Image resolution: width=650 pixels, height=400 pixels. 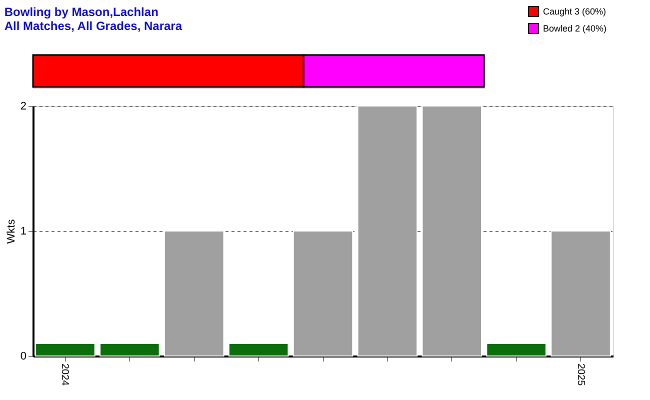 What do you see at coordinates (11, 231) in the screenshot?
I see `y-axis-title: Wkts` at bounding box center [11, 231].